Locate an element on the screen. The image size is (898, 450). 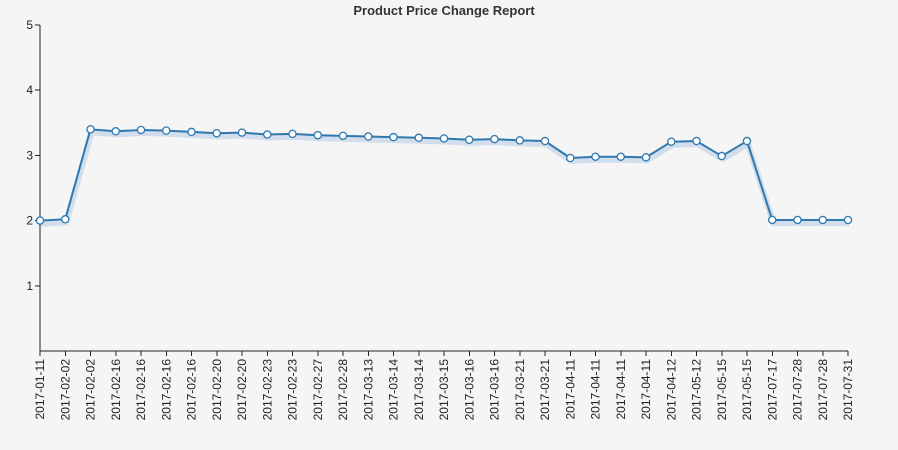
y-axis-ticks: 1 2 3 4 5 is located at coordinates (33, 155).